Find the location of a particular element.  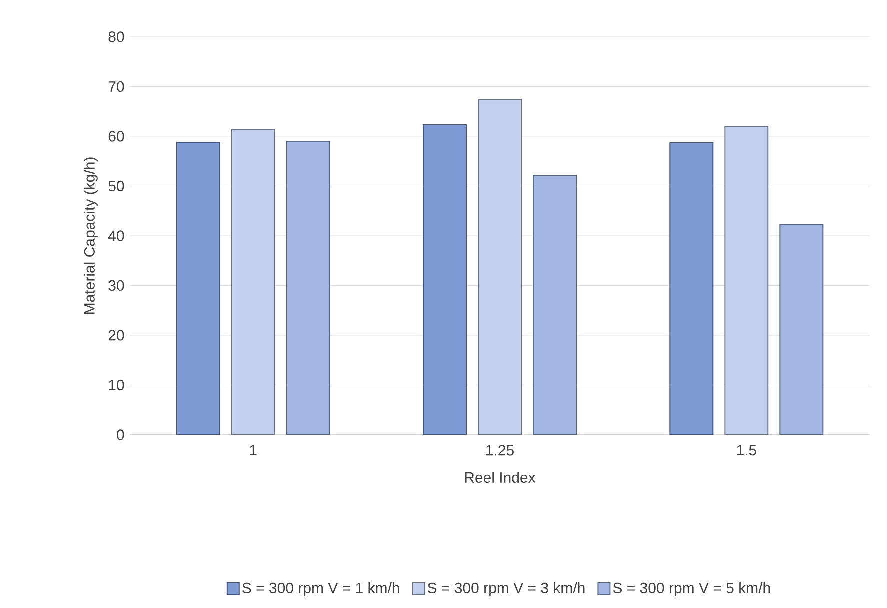

y-tick-label: 40 is located at coordinates (116, 236).